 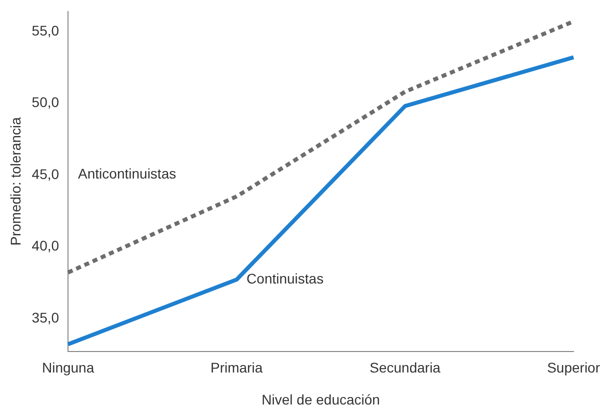 I want to click on y-tick-label: 55,0, so click(x=46, y=30).